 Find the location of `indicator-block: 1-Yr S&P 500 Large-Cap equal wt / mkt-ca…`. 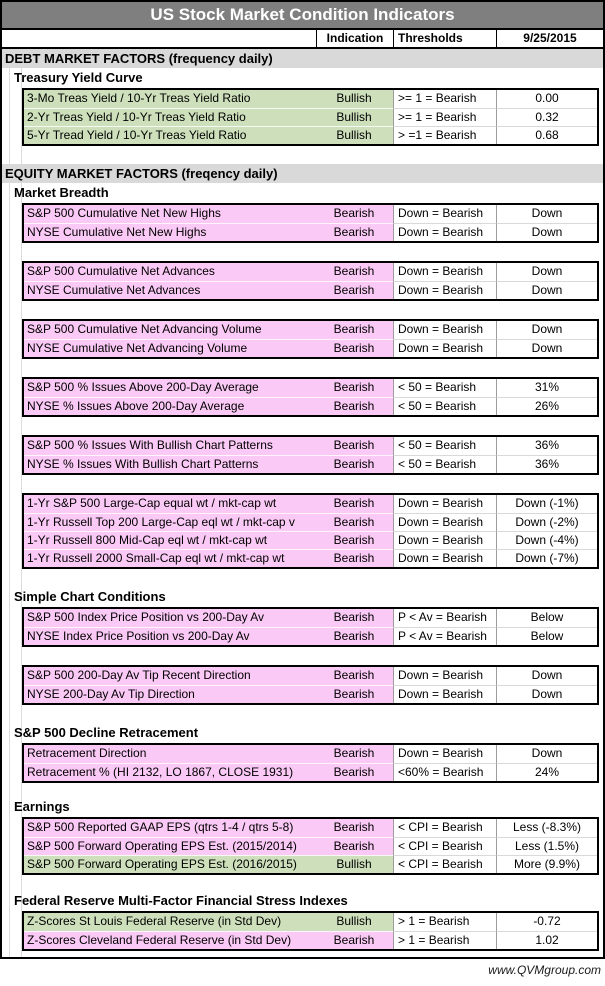

indicator-block: 1-Yr S&P 500 Large-Cap equal wt / mkt-ca… is located at coordinates (310, 531).